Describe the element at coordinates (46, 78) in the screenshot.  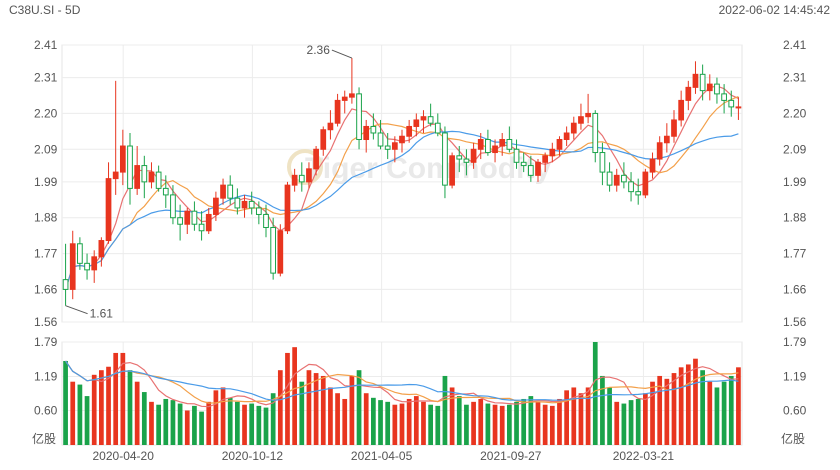
I see `price-tick-label-left: 2.31` at that location.